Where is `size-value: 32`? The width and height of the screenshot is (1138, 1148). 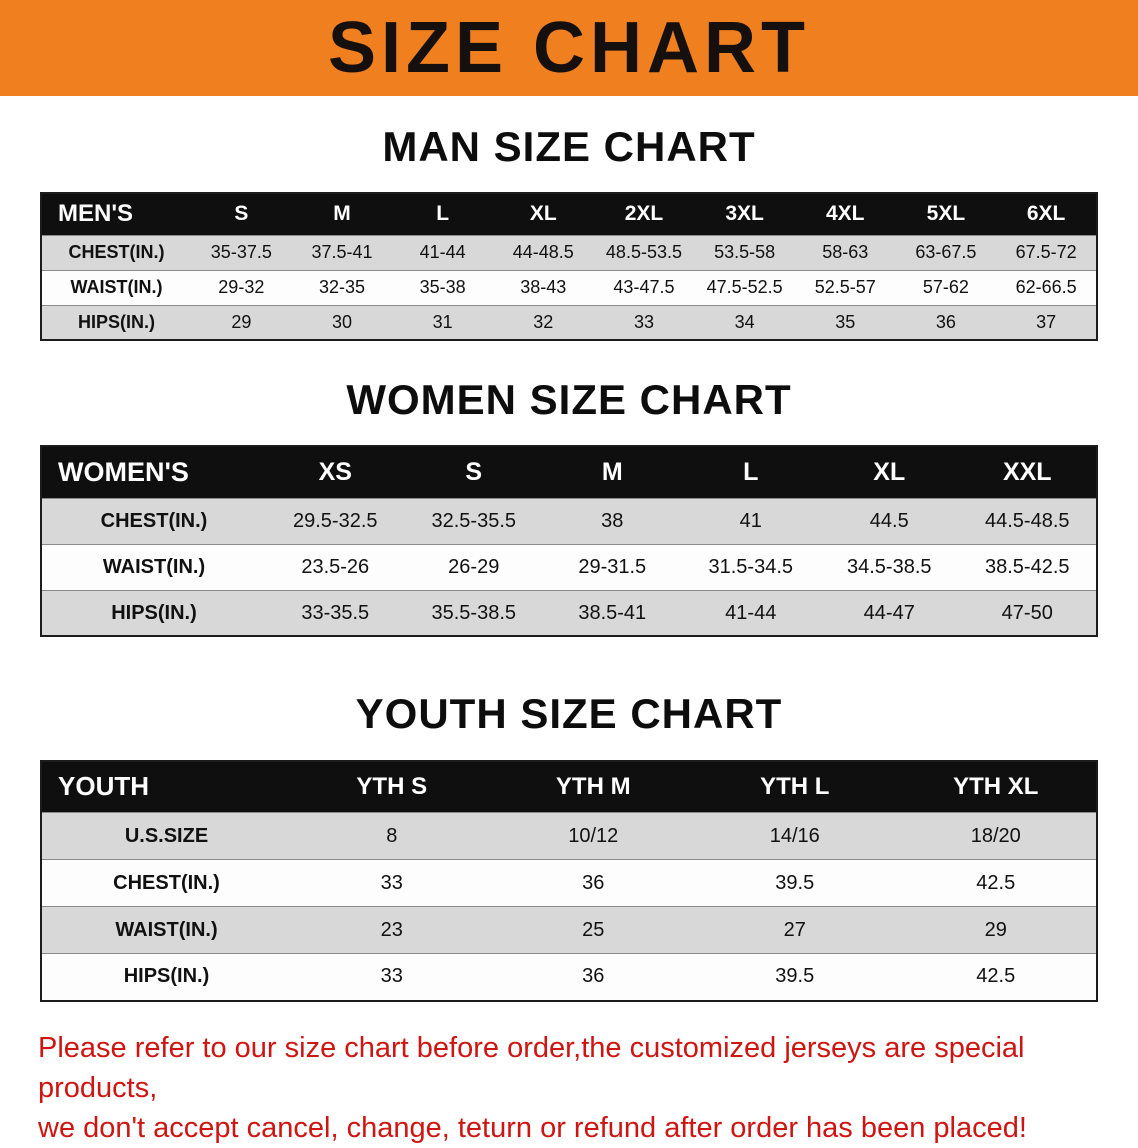 size-value: 32 is located at coordinates (543, 321).